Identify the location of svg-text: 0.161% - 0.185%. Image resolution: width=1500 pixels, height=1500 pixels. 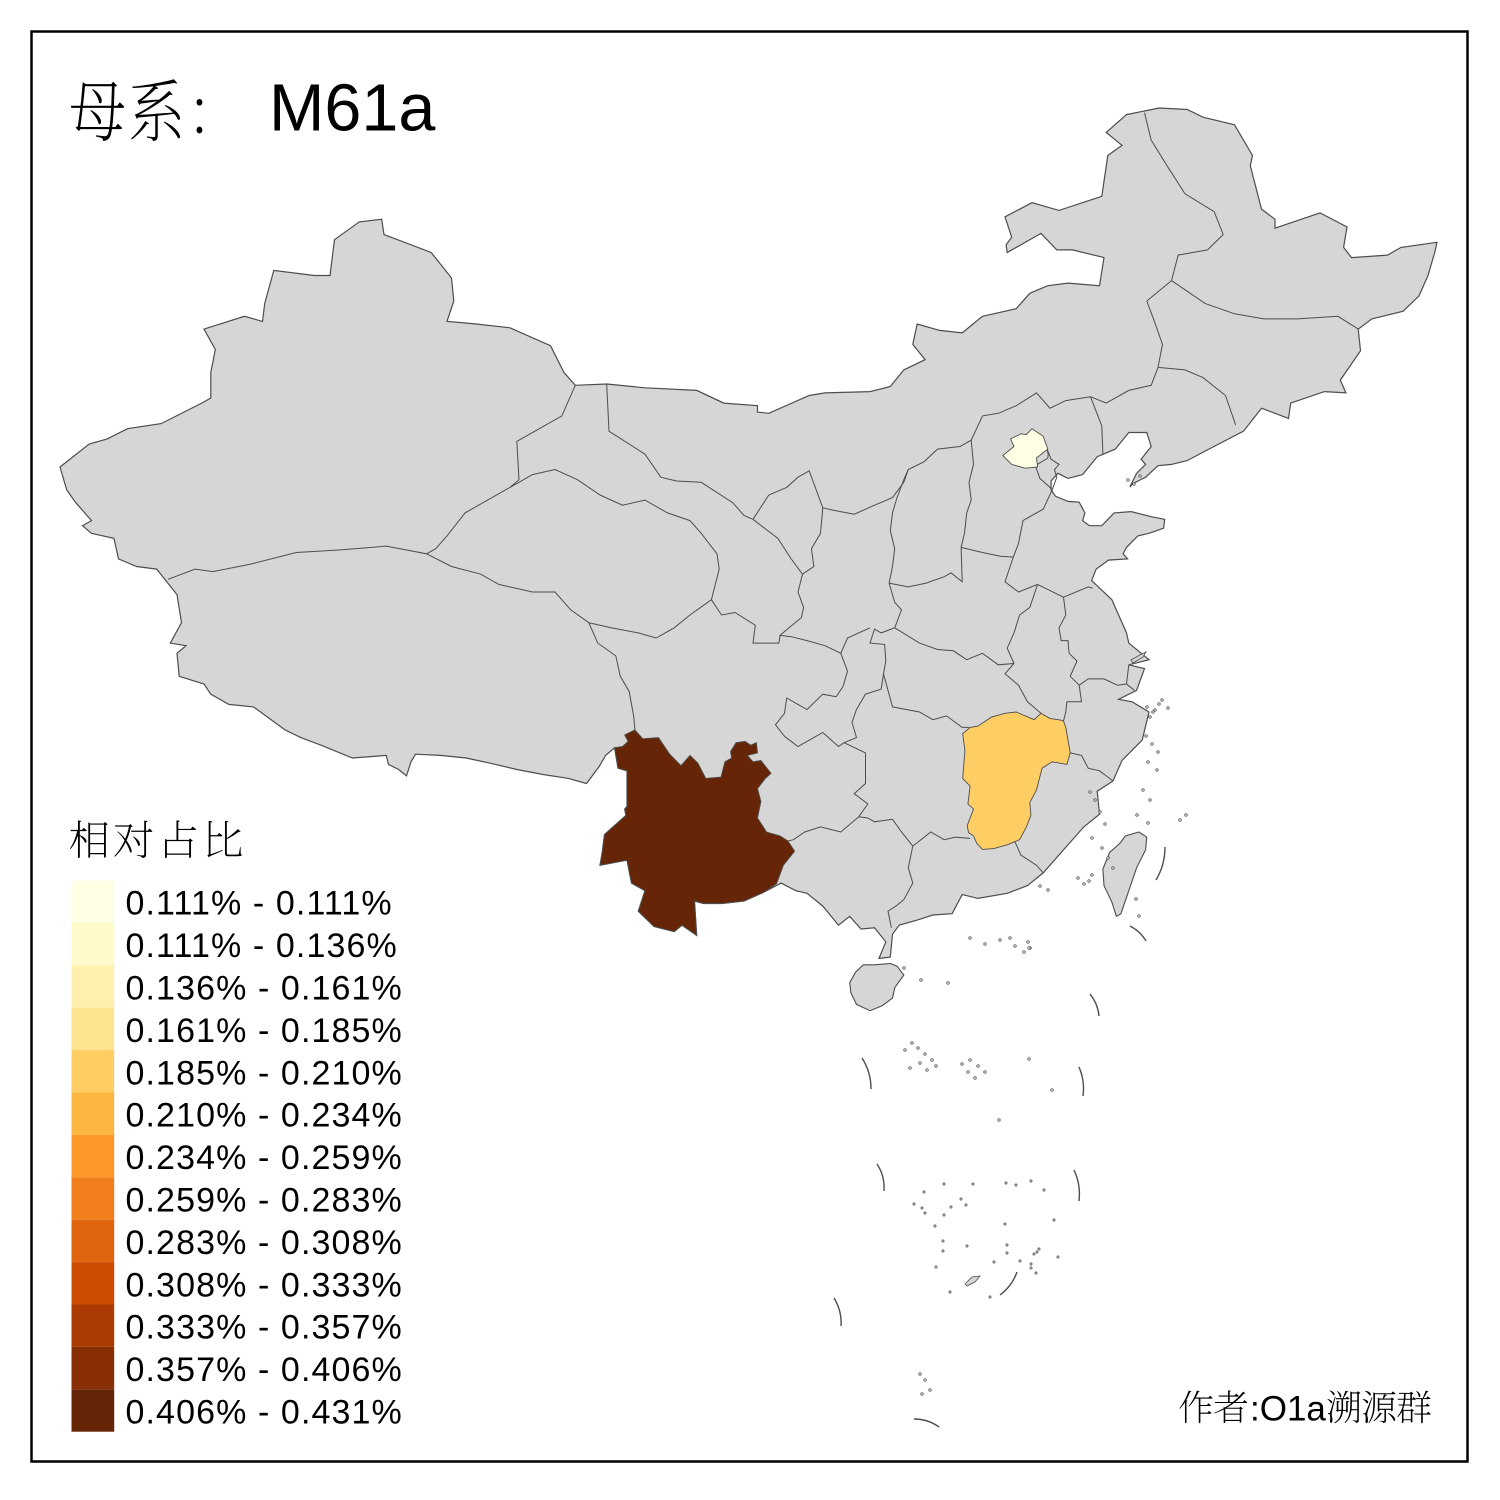
(264, 1031).